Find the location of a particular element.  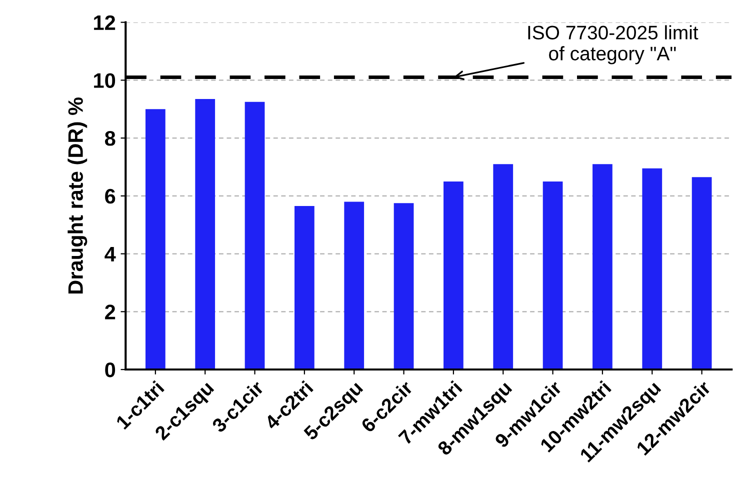

annotation: ISO 7730-2025 limit of category "A" is located at coordinates (613, 44).